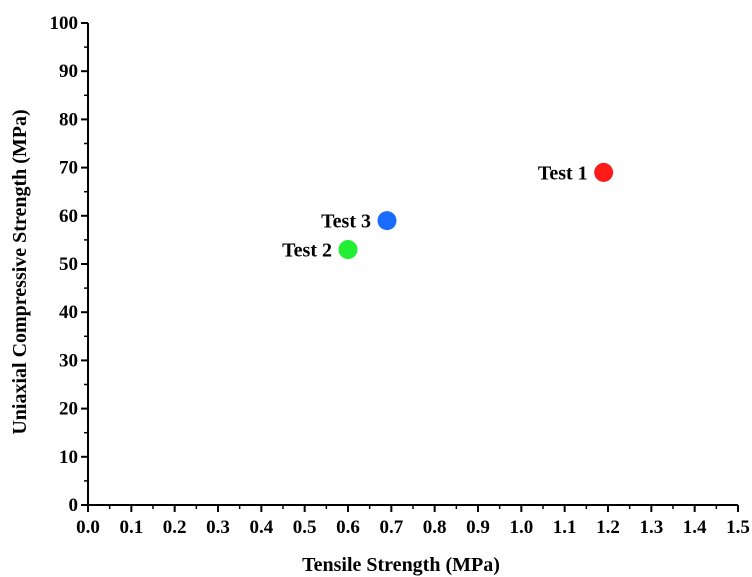 This screenshot has width=752, height=577. What do you see at coordinates (348, 527) in the screenshot?
I see `x-tick-label: 0.6` at bounding box center [348, 527].